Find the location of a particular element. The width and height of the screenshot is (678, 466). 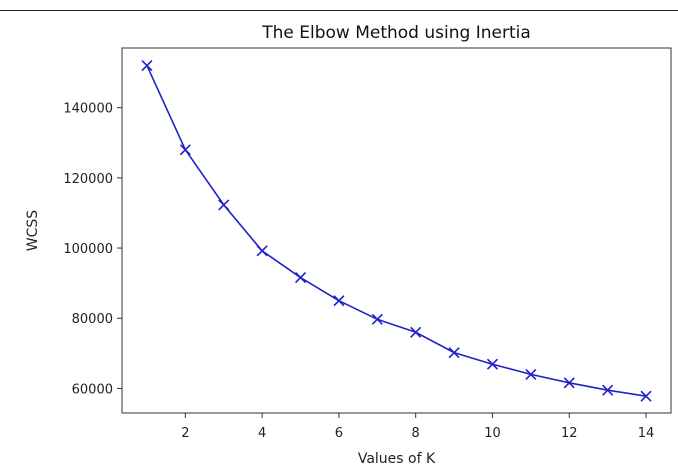

y-axis-ticks: 60000 80000 100000 120000 140000 is located at coordinates (92, 249).